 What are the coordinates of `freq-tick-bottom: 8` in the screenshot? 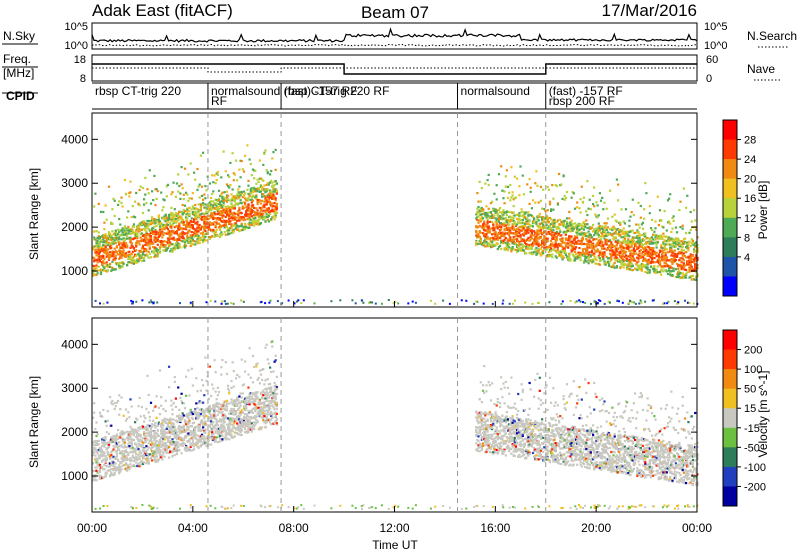 It's located at (83, 79).